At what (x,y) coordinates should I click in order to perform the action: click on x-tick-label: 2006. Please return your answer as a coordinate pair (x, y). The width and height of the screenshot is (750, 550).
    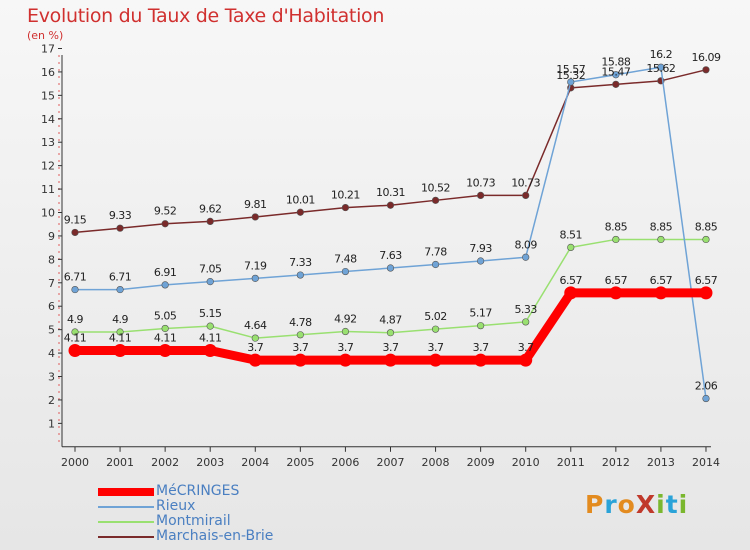
    Looking at the image, I should click on (345, 462).